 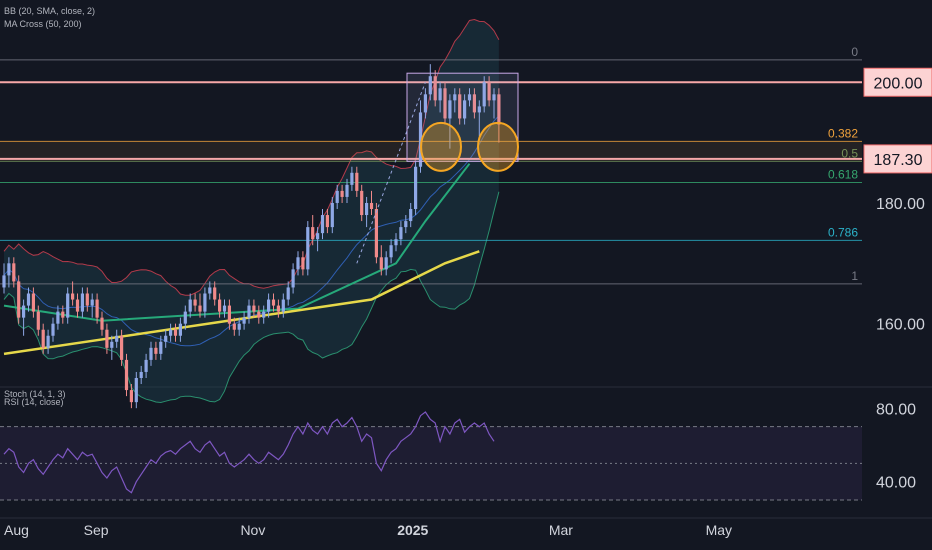 I want to click on fib-label-0.382: 0.382, so click(x=843, y=133).